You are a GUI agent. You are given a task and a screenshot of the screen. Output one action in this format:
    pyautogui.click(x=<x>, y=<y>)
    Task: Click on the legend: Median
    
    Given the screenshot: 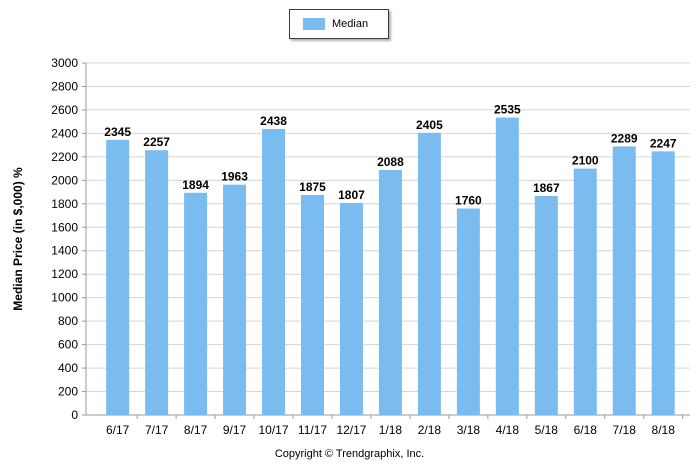 What is the action you would take?
    pyautogui.click(x=339, y=24)
    